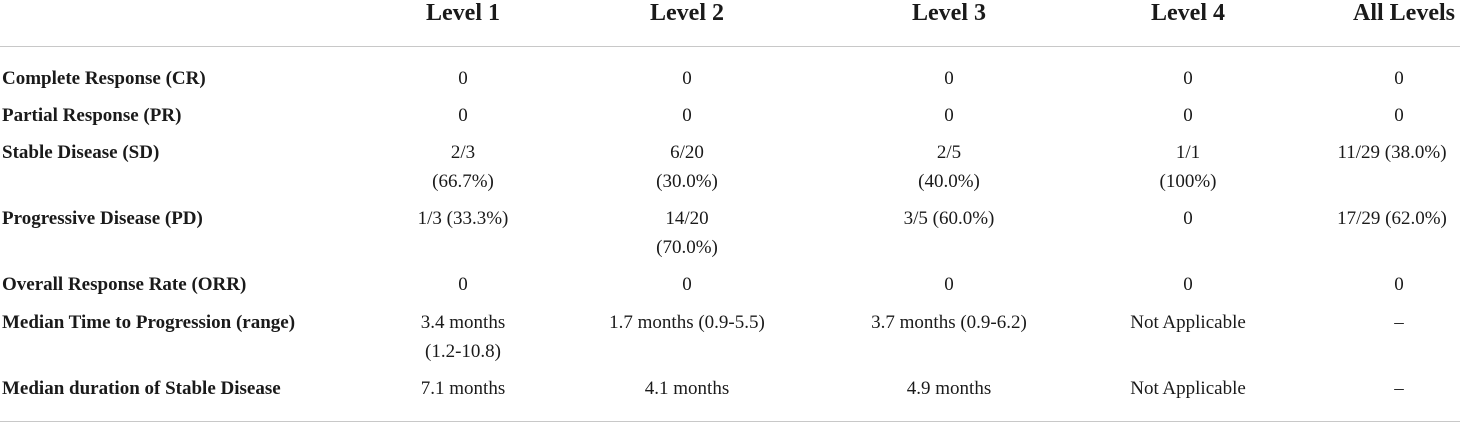 The height and width of the screenshot is (423, 1460). Describe the element at coordinates (730, 421) in the screenshot. I see `table-bottom-rule` at that location.